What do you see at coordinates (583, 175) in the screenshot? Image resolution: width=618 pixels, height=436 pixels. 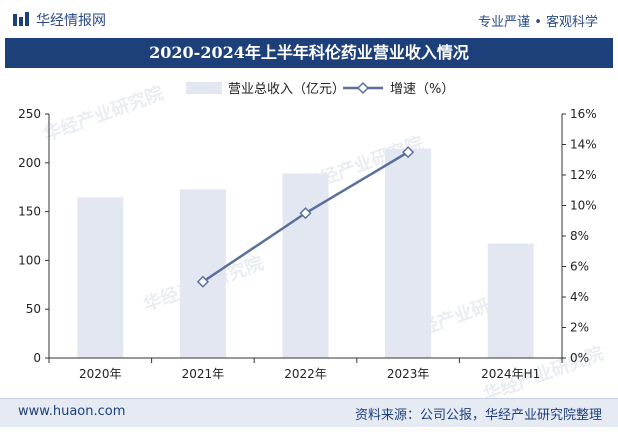 I see `y-right-tick-label: 12%` at bounding box center [583, 175].